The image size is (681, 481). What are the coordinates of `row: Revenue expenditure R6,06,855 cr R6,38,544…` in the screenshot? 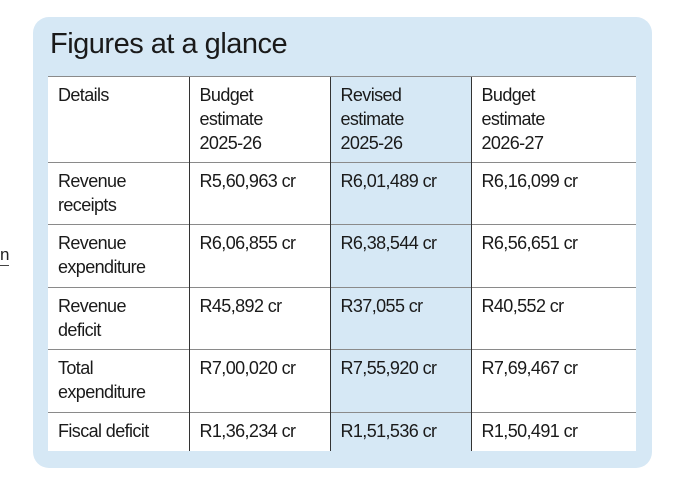 It's located at (342, 256).